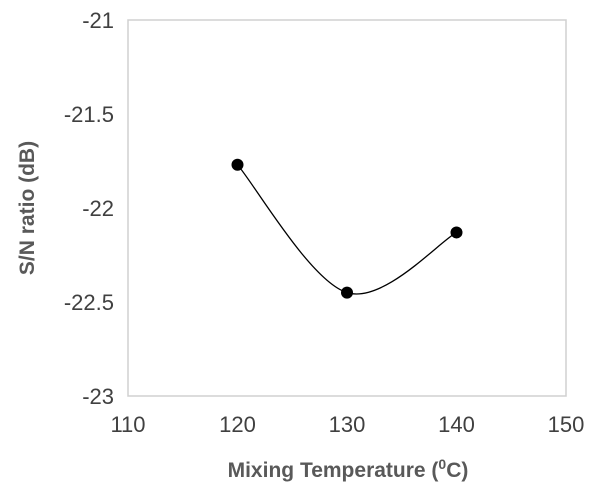 The image size is (598, 489). I want to click on x-tick-label: 110, so click(127, 424).